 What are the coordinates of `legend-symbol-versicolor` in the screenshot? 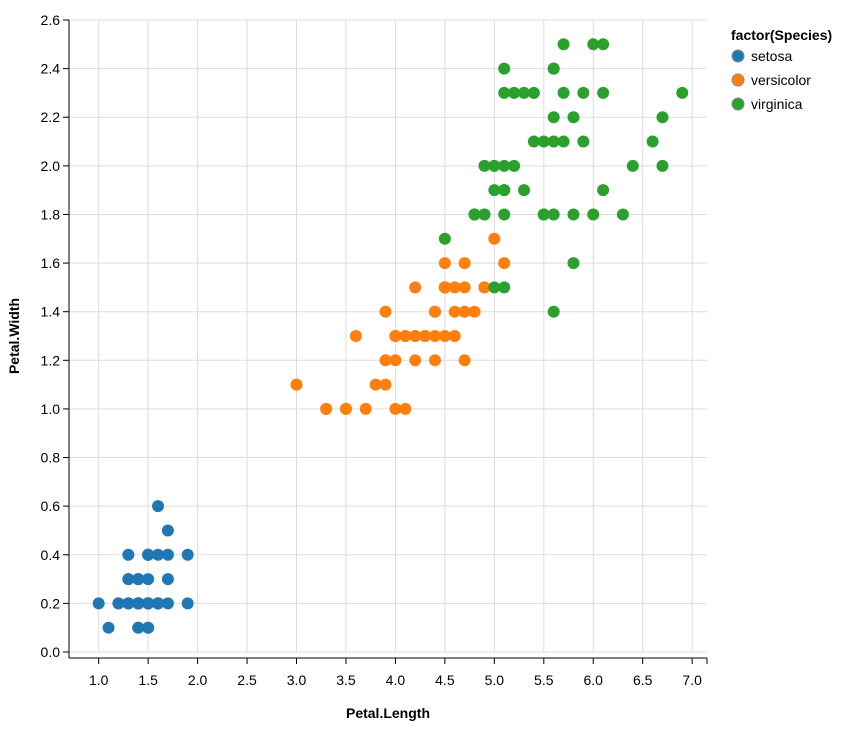 It's located at (738, 80).